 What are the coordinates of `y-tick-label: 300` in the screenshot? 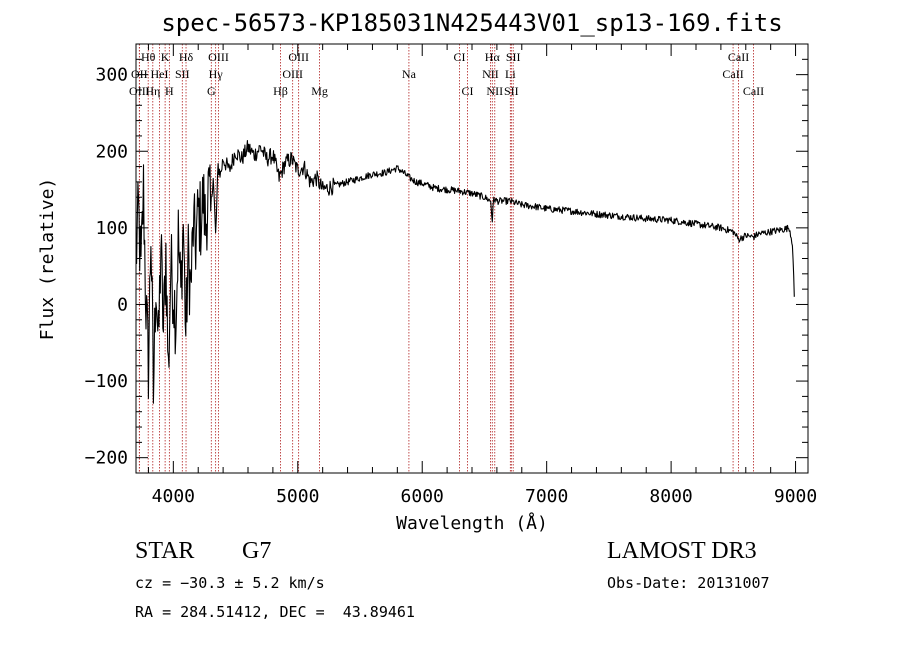 It's located at (111, 75).